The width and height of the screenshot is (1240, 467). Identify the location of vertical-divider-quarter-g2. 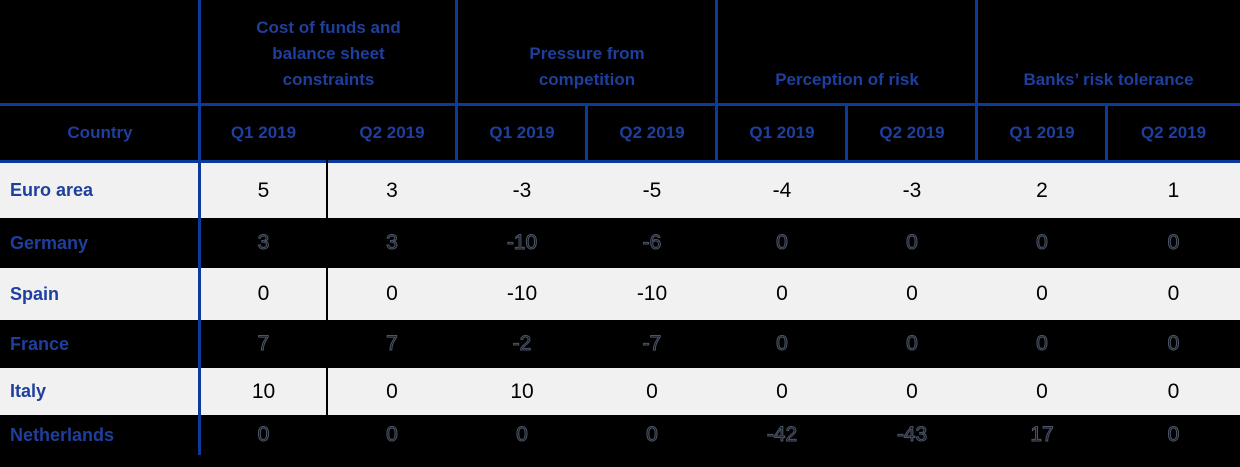
(586, 134).